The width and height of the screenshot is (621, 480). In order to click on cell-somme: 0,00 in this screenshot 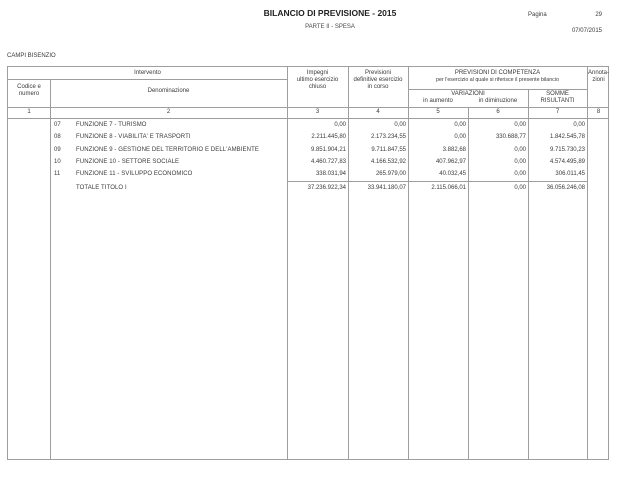, I will do `click(579, 125)`.